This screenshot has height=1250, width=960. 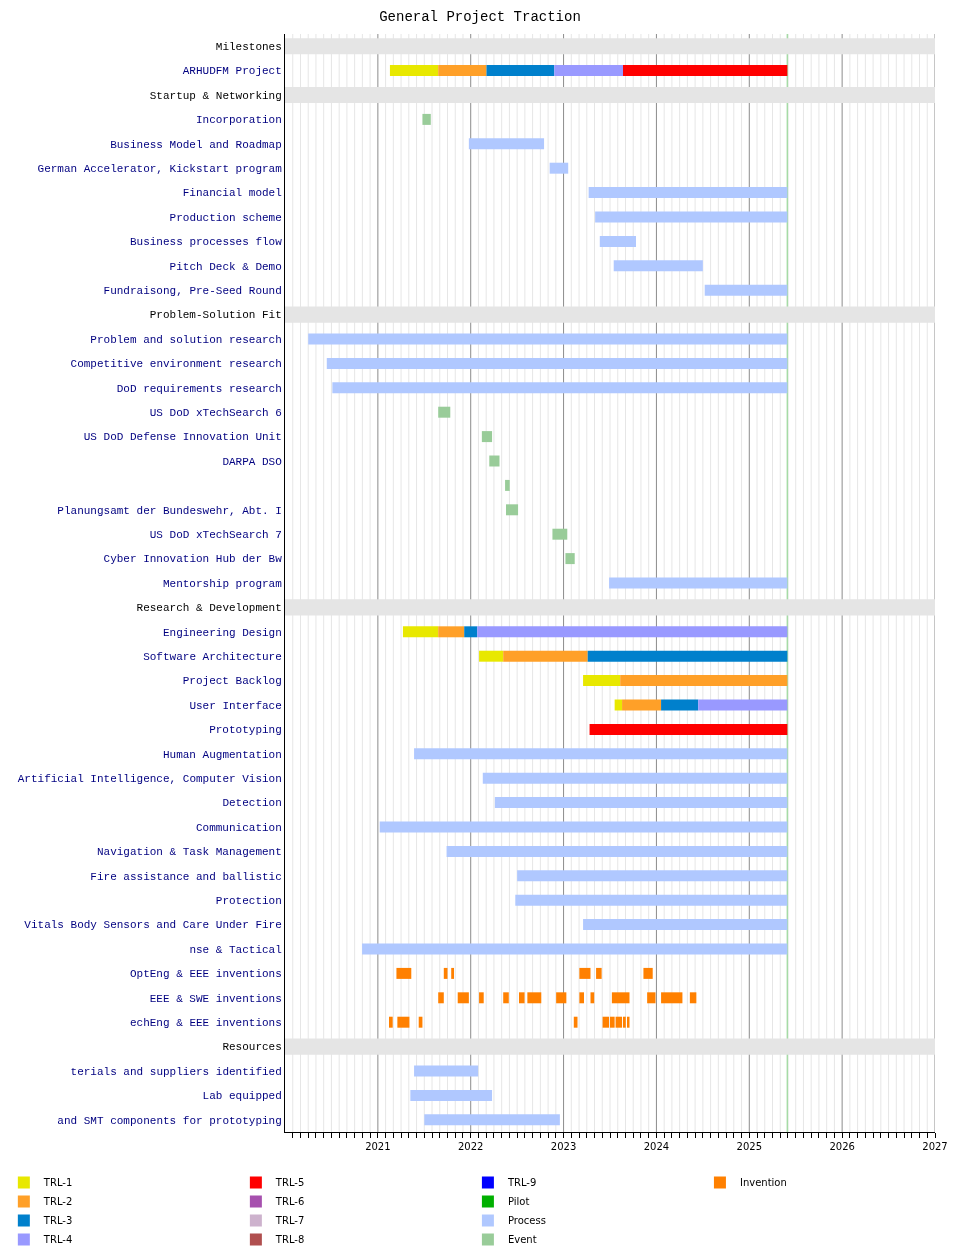 I want to click on y-tick-label: Mentorship program, so click(x=222, y=583).